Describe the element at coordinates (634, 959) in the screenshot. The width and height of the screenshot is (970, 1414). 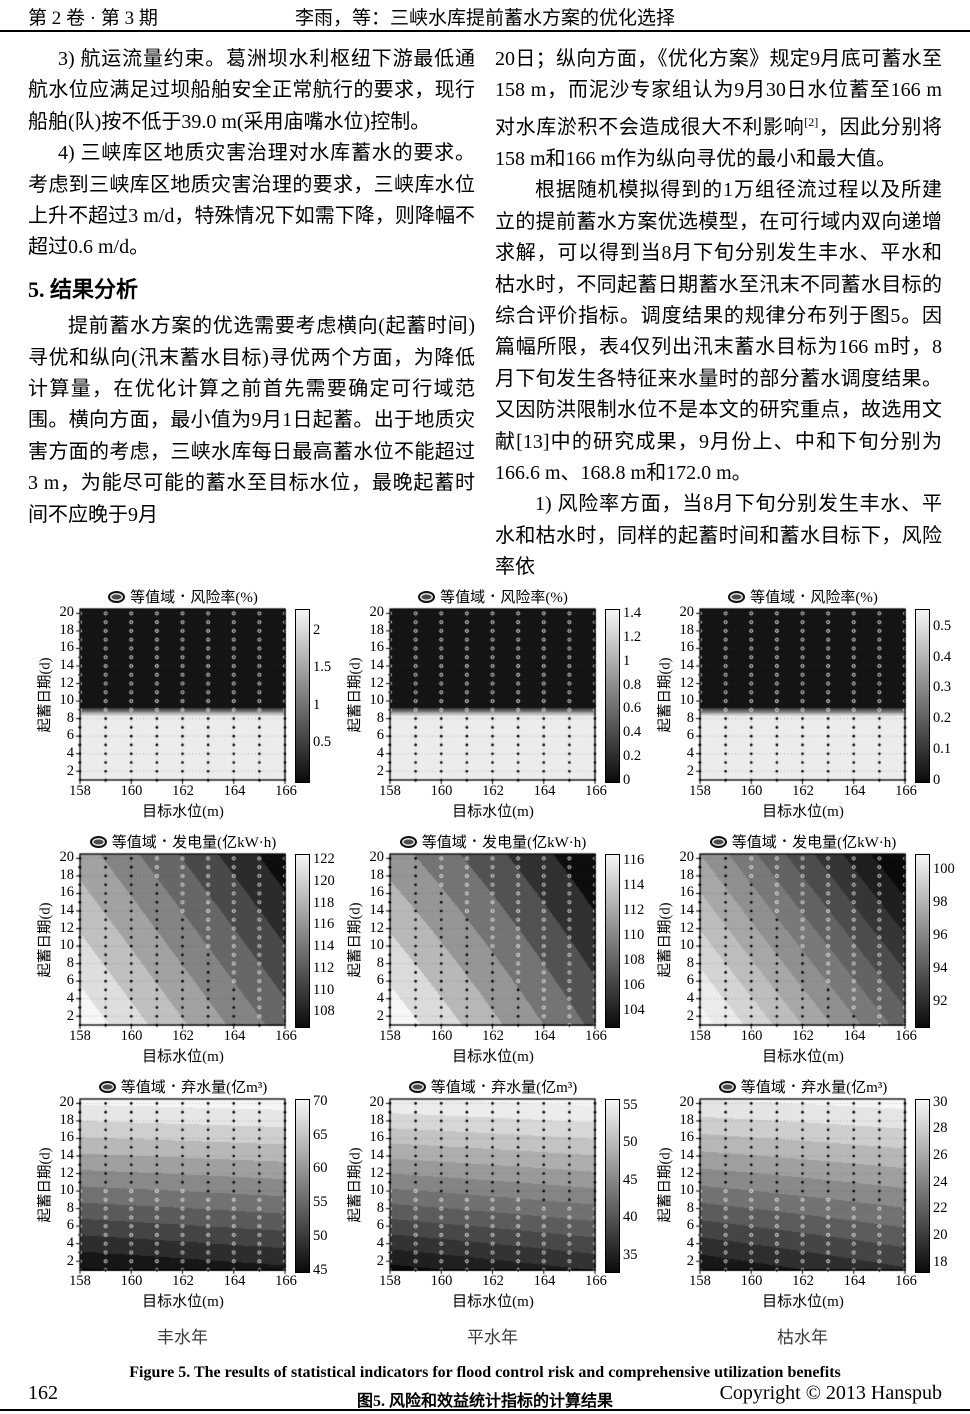
I see `colorbar-tick-label: 108` at that location.